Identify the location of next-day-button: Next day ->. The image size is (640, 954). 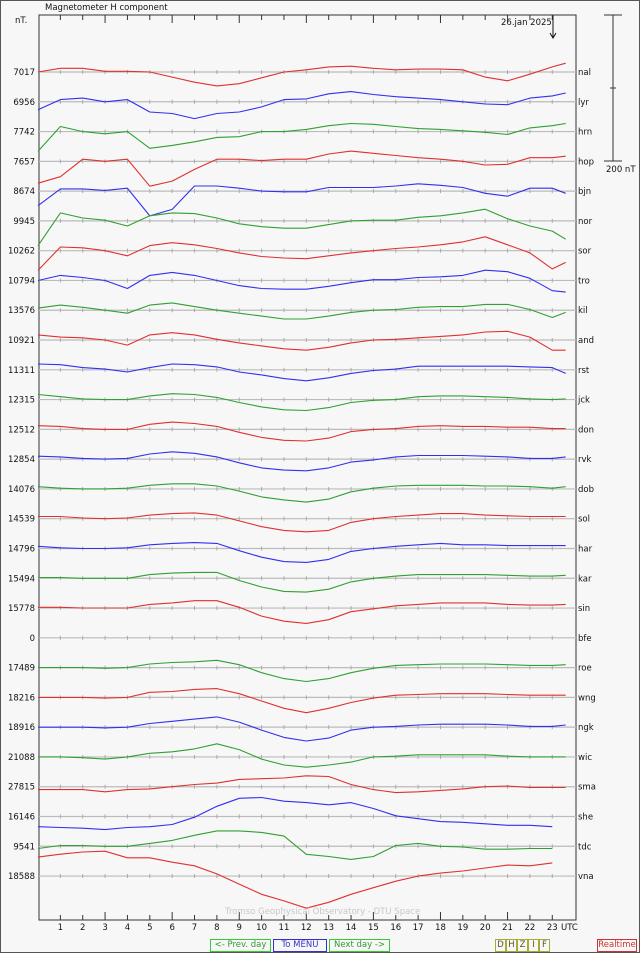
(359, 945).